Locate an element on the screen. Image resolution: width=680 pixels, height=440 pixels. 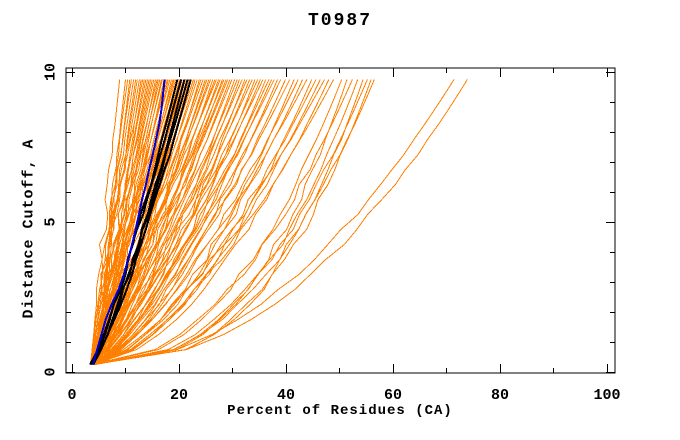
x-tick-label: 100 is located at coordinates (606, 395).